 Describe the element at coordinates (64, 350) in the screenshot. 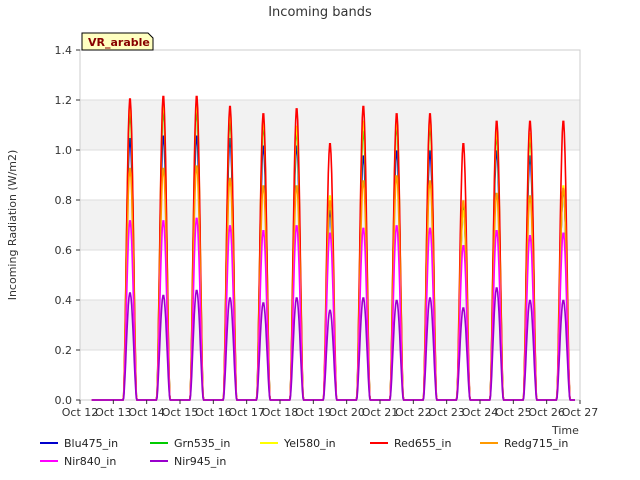

I see `y-tick-label: 0.2` at that location.